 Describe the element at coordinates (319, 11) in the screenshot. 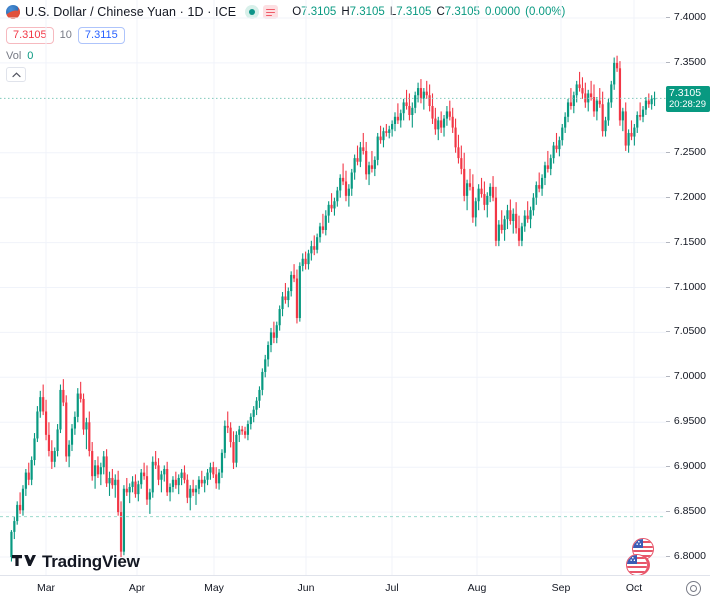

I see `open-value: 7.3105` at that location.